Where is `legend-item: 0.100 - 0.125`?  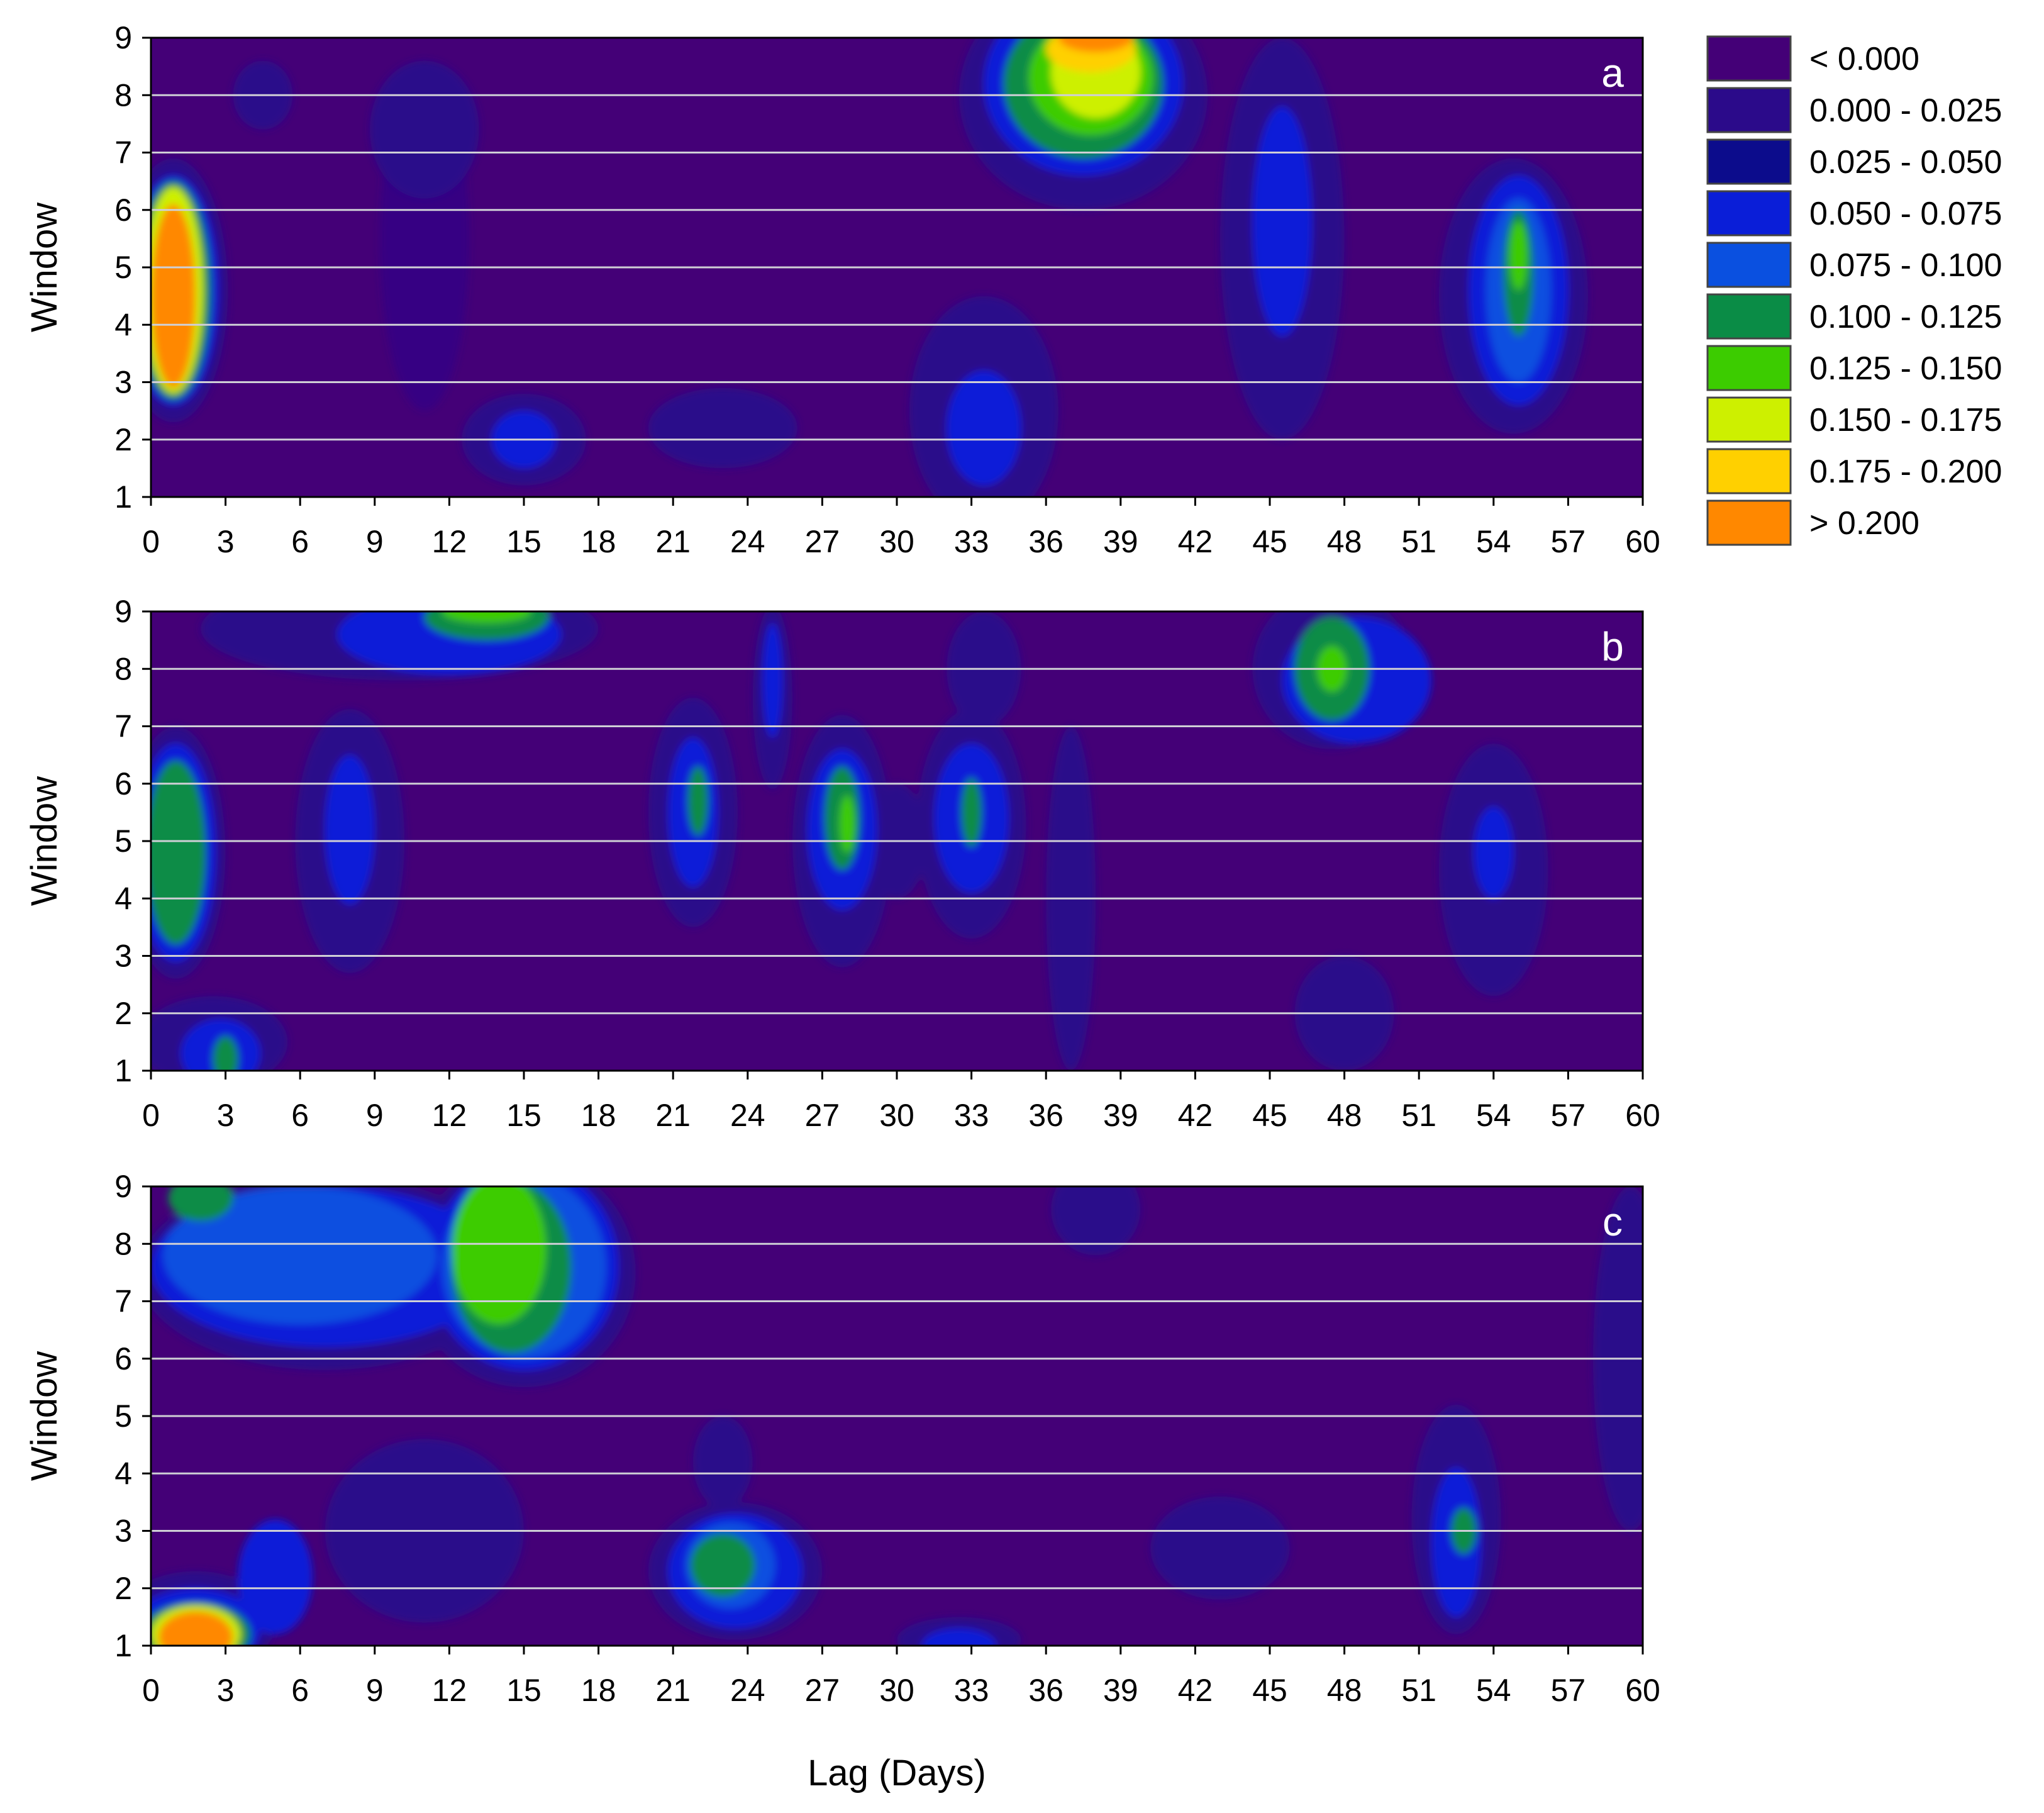
legend-item: 0.100 - 0.125 is located at coordinates (1854, 316).